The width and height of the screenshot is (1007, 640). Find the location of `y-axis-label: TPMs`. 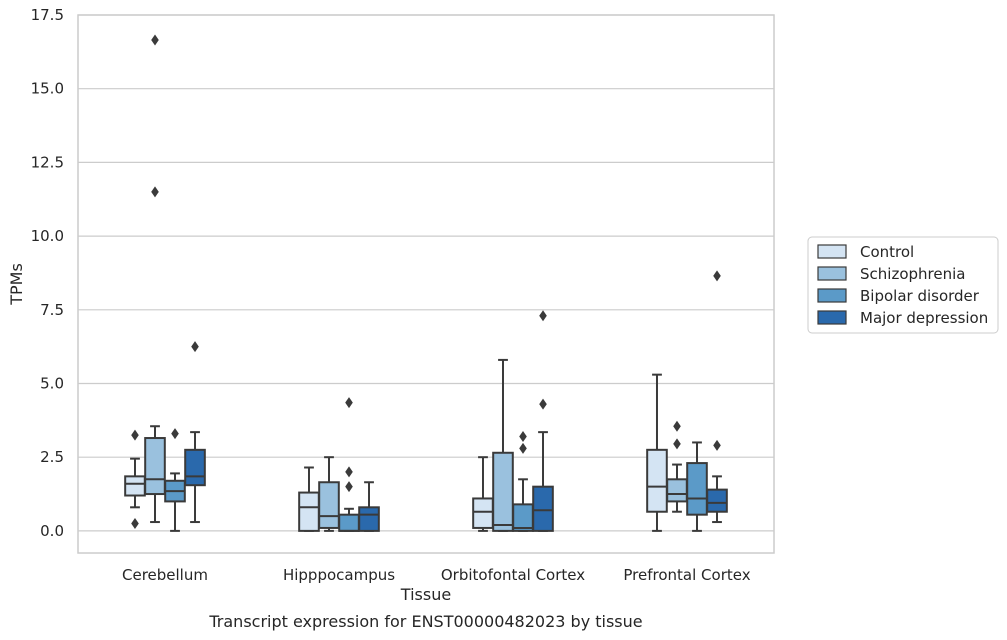

y-axis-label: TPMs is located at coordinates (16, 284).